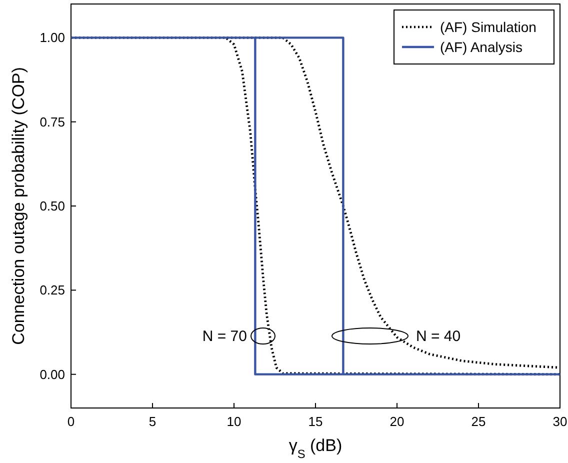 This screenshot has width=568, height=463. Describe the element at coordinates (224, 336) in the screenshot. I see `annotation: N = 70` at that location.